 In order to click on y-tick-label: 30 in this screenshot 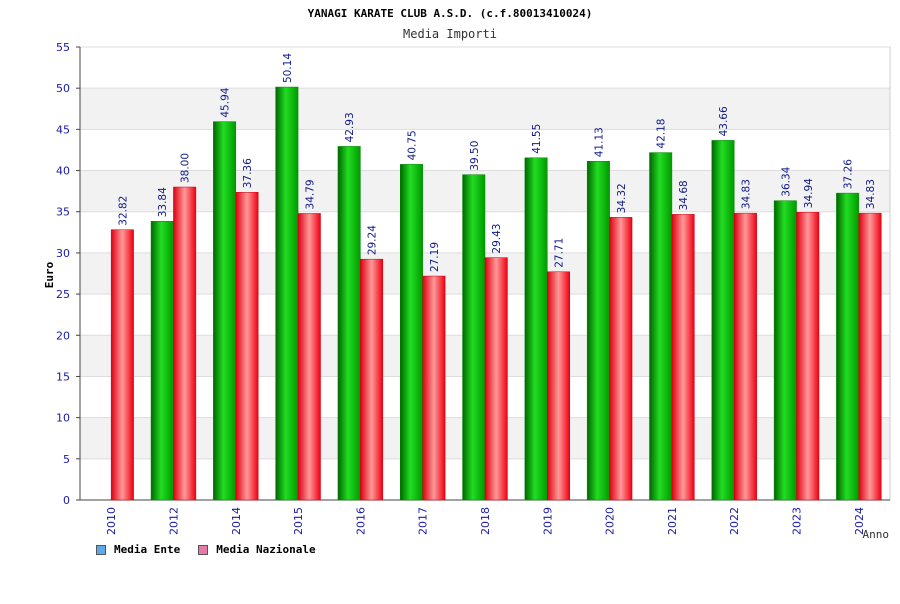, I will do `click(63, 253)`.